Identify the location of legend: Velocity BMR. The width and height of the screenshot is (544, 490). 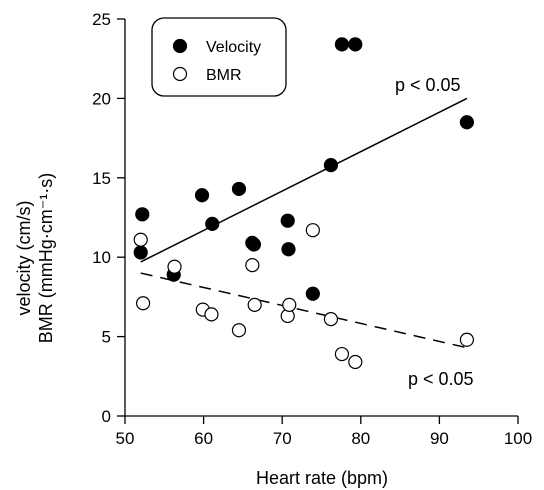
(219, 57).